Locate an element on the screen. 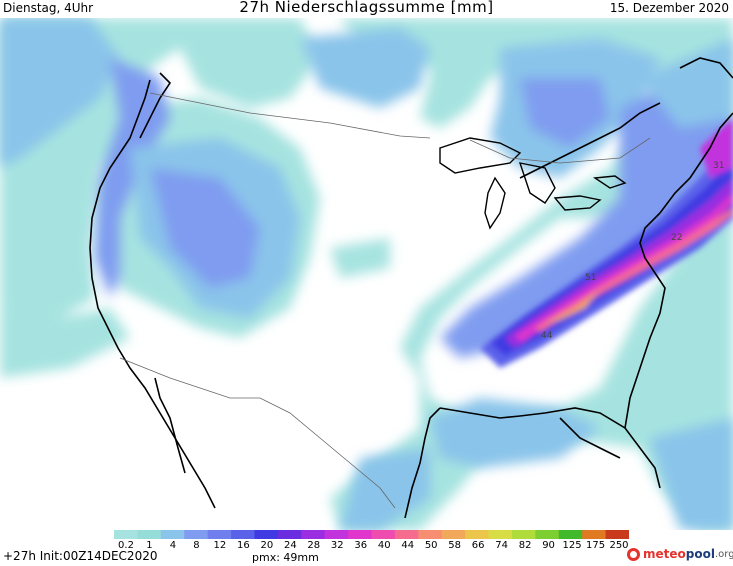 The width and height of the screenshot is (733, 566). scale-label: 250 is located at coordinates (619, 545).